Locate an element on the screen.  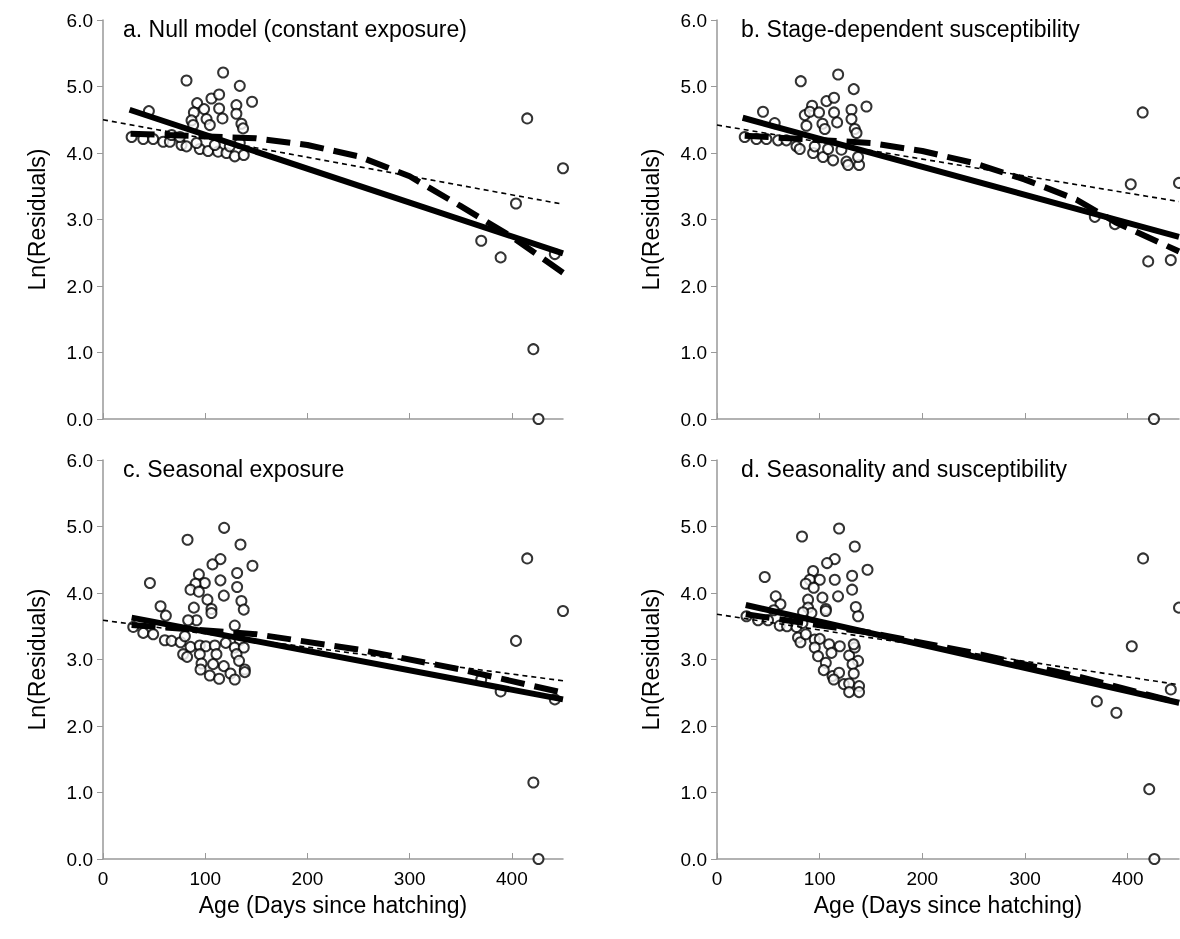
chart-title: b. Stage-dependent susceptibility is located at coordinates (911, 28).